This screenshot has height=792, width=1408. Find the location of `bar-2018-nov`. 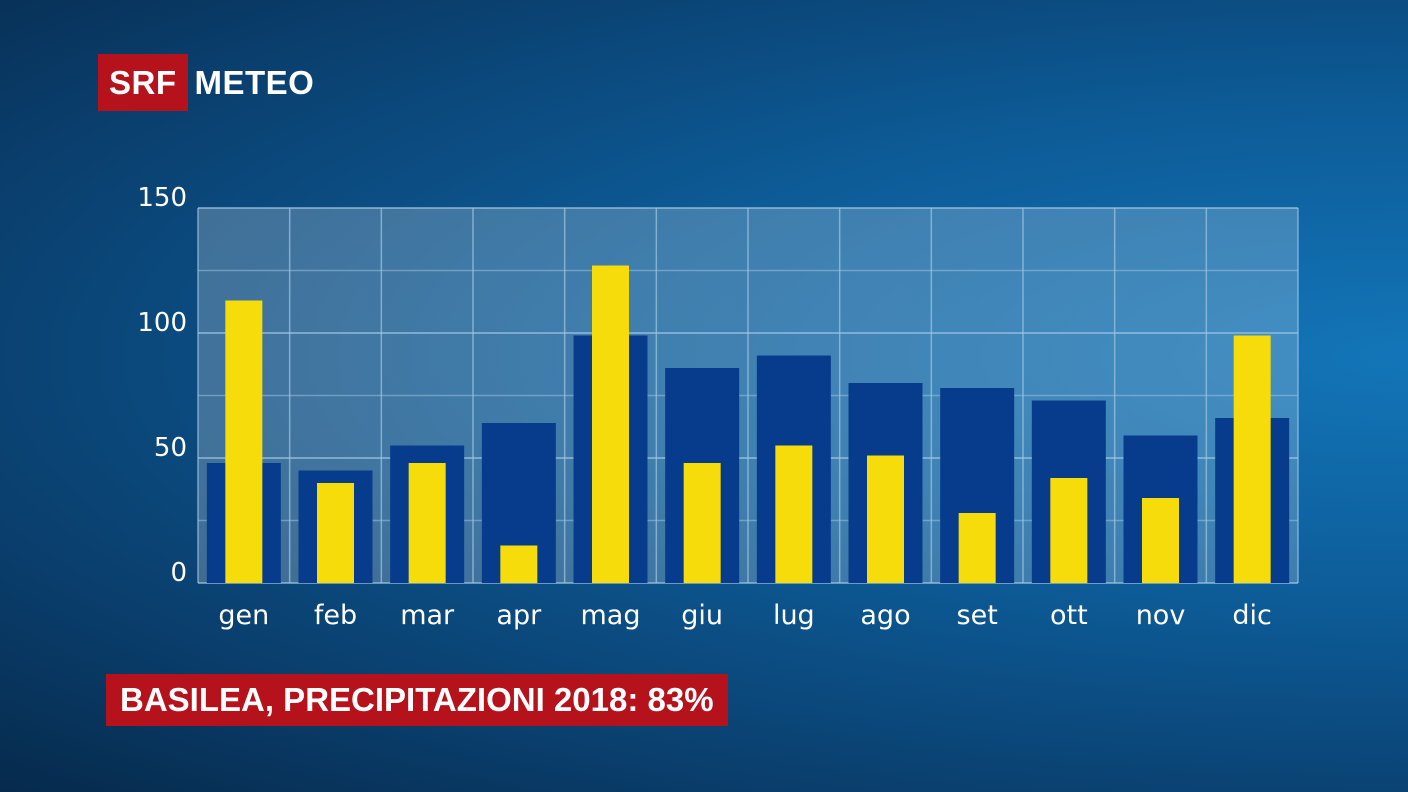

bar-2018-nov is located at coordinates (1160, 540).